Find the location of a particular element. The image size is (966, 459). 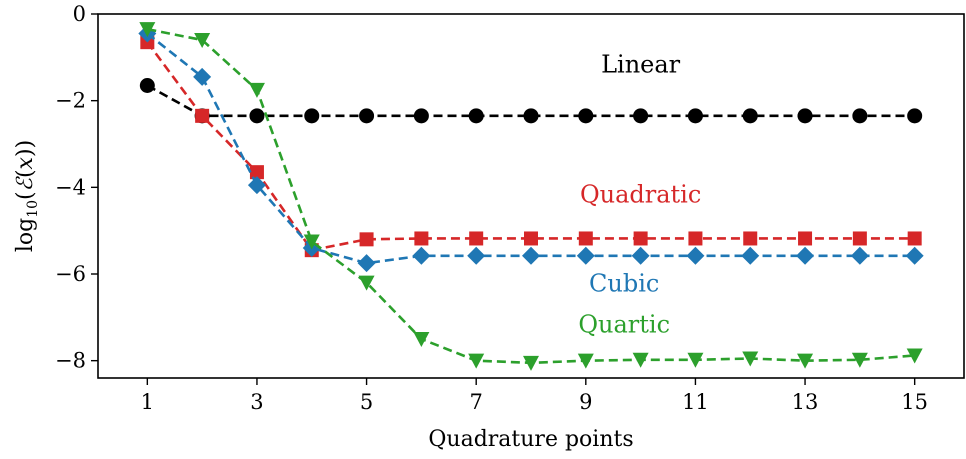

quadratic-series-label: Quadratic is located at coordinates (640, 195).